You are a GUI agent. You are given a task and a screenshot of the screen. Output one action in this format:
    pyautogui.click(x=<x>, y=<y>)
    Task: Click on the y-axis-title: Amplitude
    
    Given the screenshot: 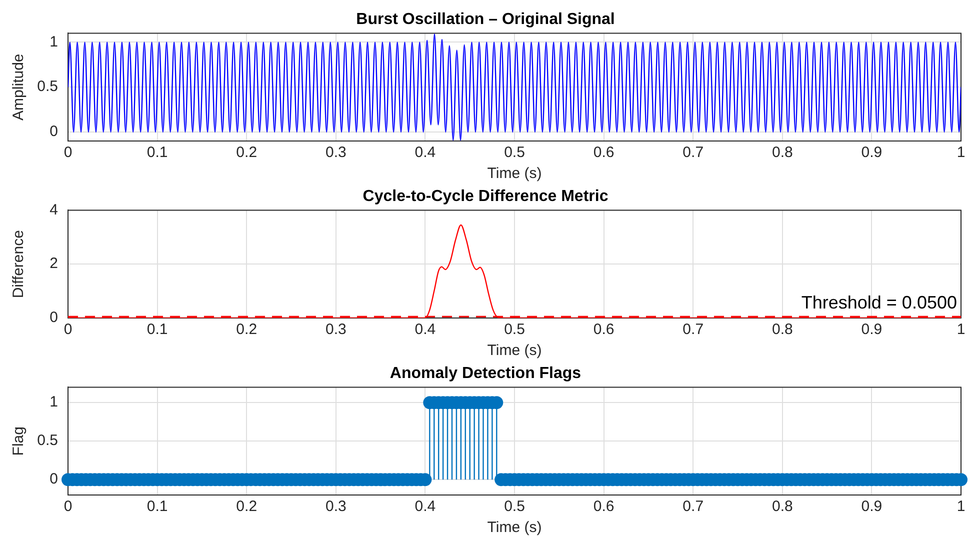 What is the action you would take?
    pyautogui.click(x=19, y=87)
    